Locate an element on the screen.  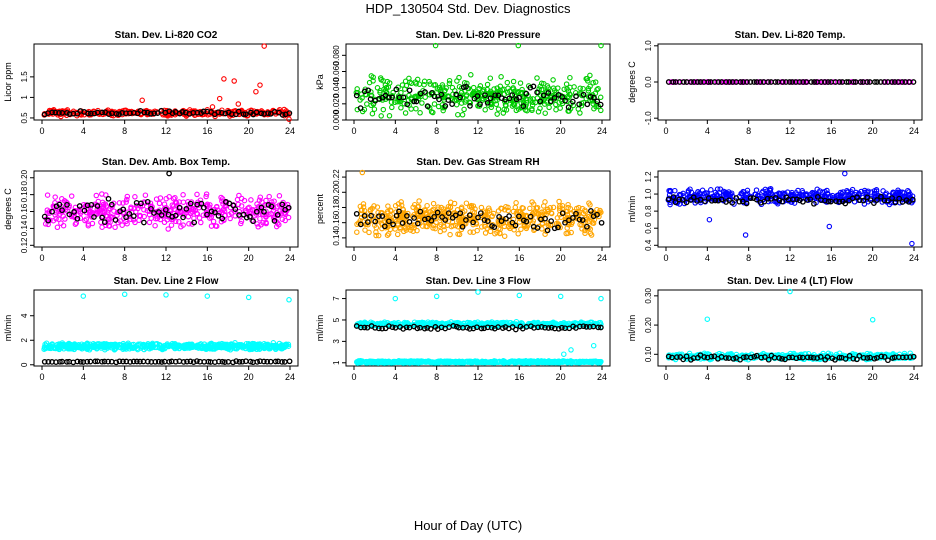
x-tick-label: 20 is located at coordinates (873, 131).